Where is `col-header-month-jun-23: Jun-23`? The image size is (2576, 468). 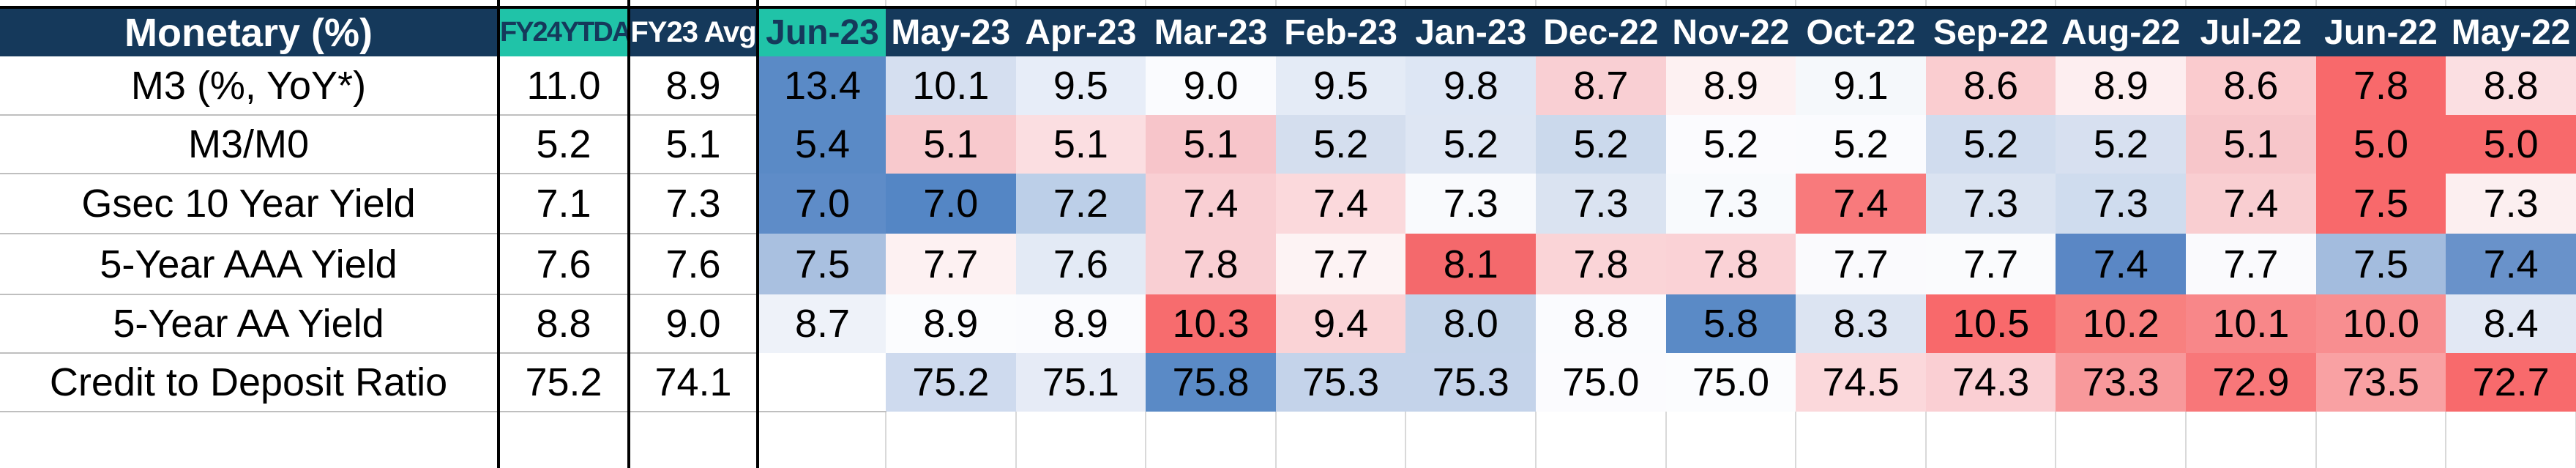
col-header-month-jun-23: Jun-23 is located at coordinates (821, 32).